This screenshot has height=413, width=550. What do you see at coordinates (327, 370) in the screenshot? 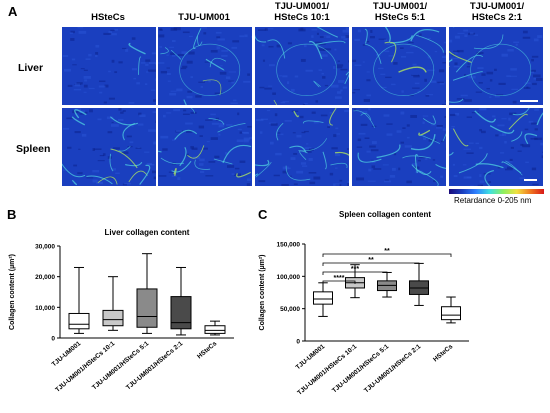
I see `x-tick-label: TJU-UM001/HSteCs 10:1` at bounding box center [327, 370].